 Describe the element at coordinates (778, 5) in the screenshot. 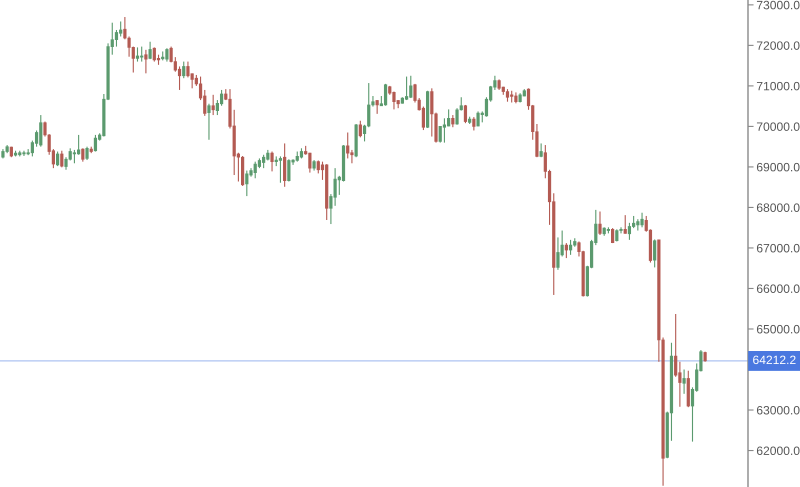

I see `y-tick-label: 73000.0` at that location.